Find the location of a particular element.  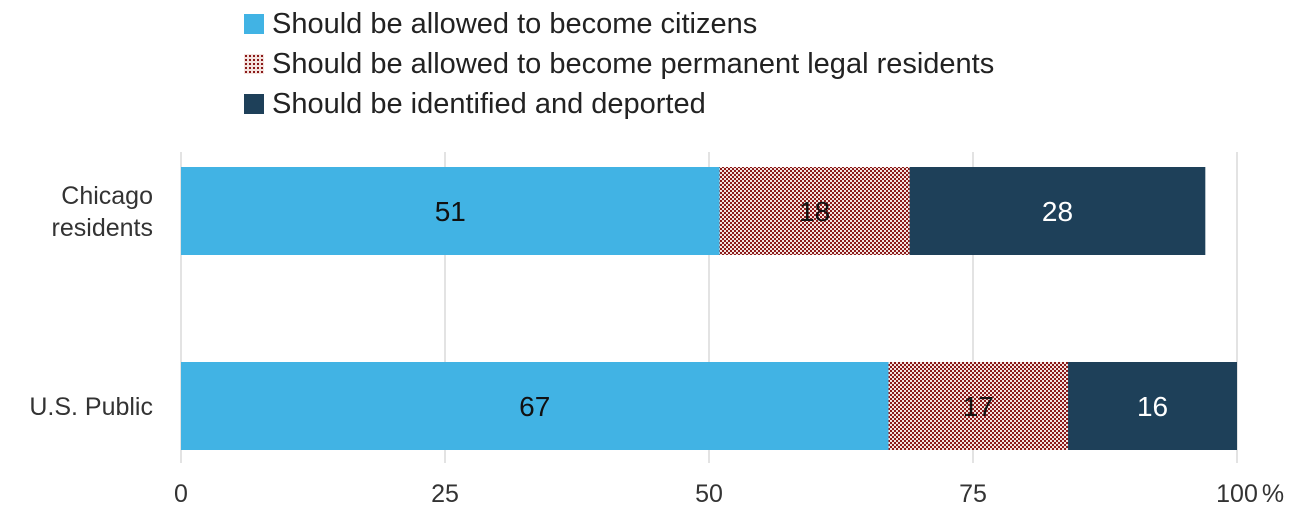

bar-value-label: 67 is located at coordinates (534, 406).